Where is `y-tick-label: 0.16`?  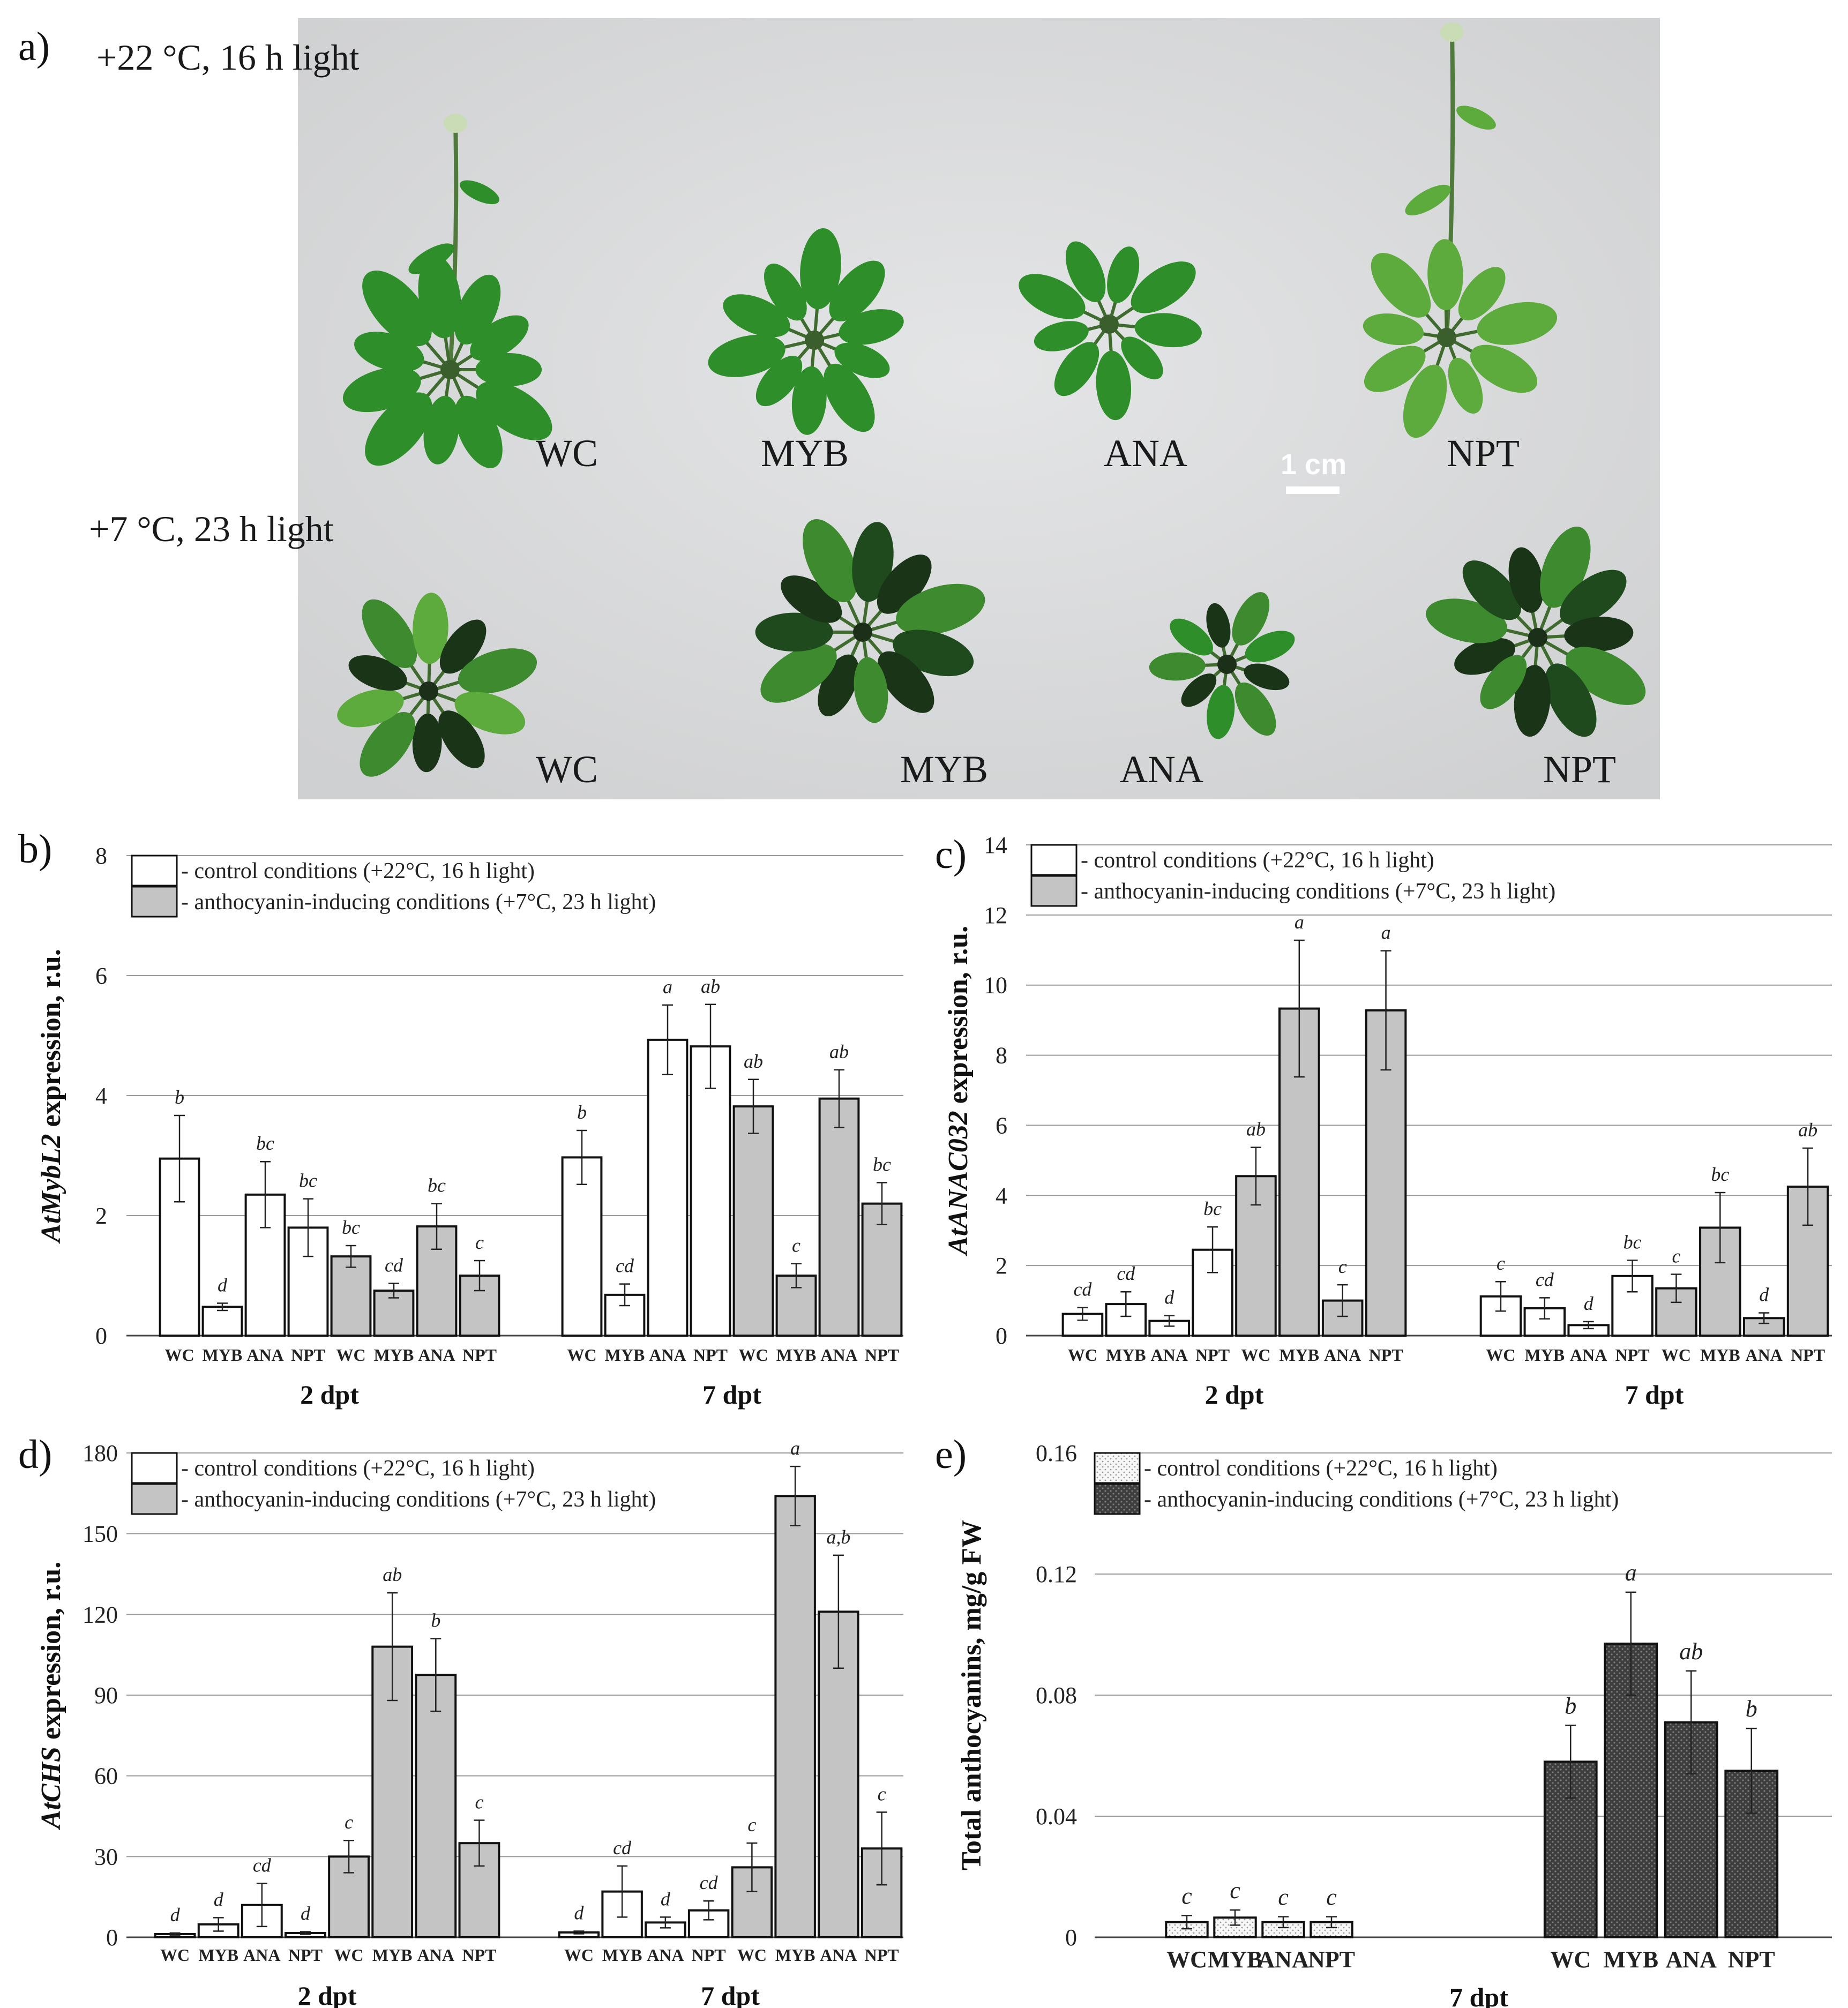
y-tick-label: 0.16 is located at coordinates (1056, 1453).